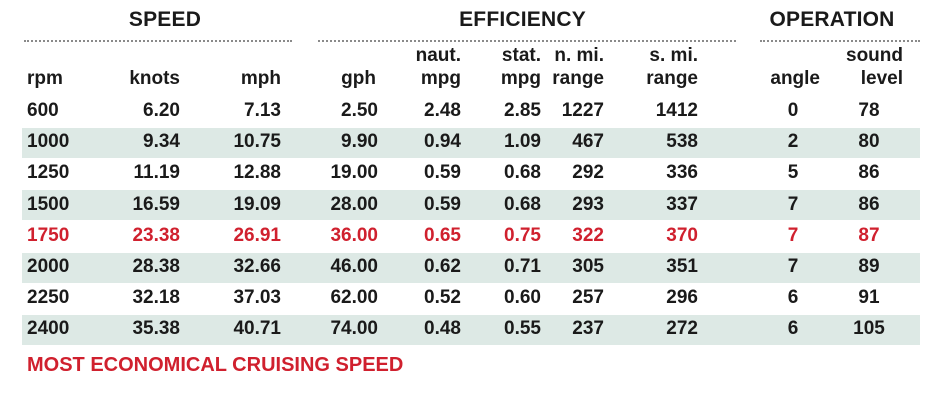 This screenshot has width=943, height=420. Describe the element at coordinates (527, 41) in the screenshot. I see `efficiency-divider` at that location.